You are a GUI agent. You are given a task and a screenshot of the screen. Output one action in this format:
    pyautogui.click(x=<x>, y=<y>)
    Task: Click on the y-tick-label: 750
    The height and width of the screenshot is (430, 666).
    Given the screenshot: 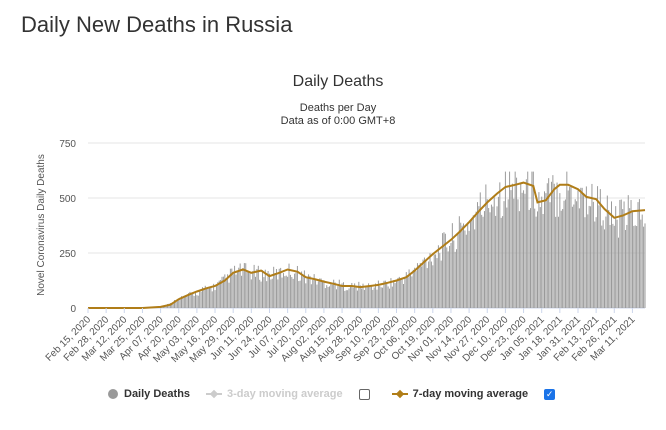 What is the action you would take?
    pyautogui.click(x=67, y=144)
    